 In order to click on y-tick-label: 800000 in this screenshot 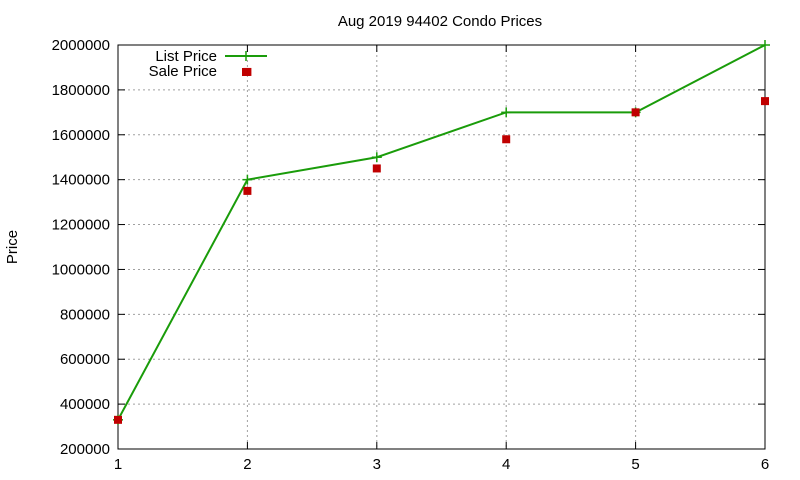, I will do `click(85, 314)`.